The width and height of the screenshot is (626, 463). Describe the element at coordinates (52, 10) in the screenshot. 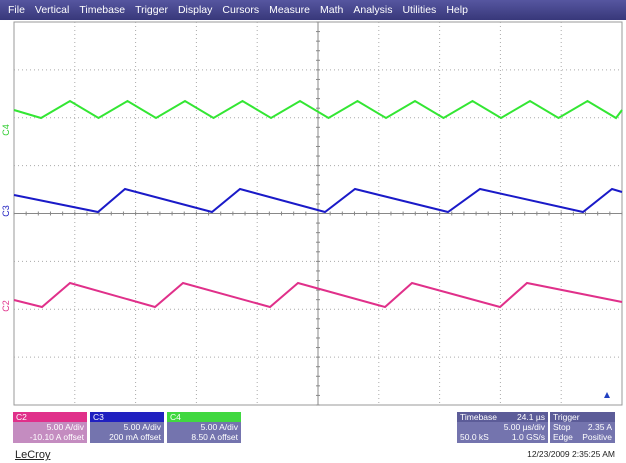

I see `menu-item: Vertical` at that location.